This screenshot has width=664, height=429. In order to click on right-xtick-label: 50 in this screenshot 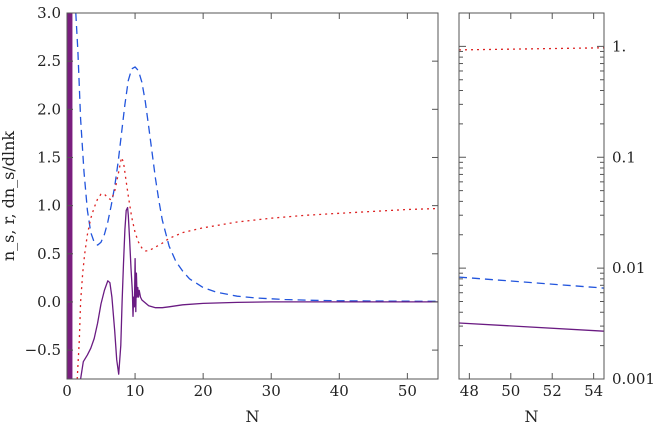, I will do `click(510, 391)`.